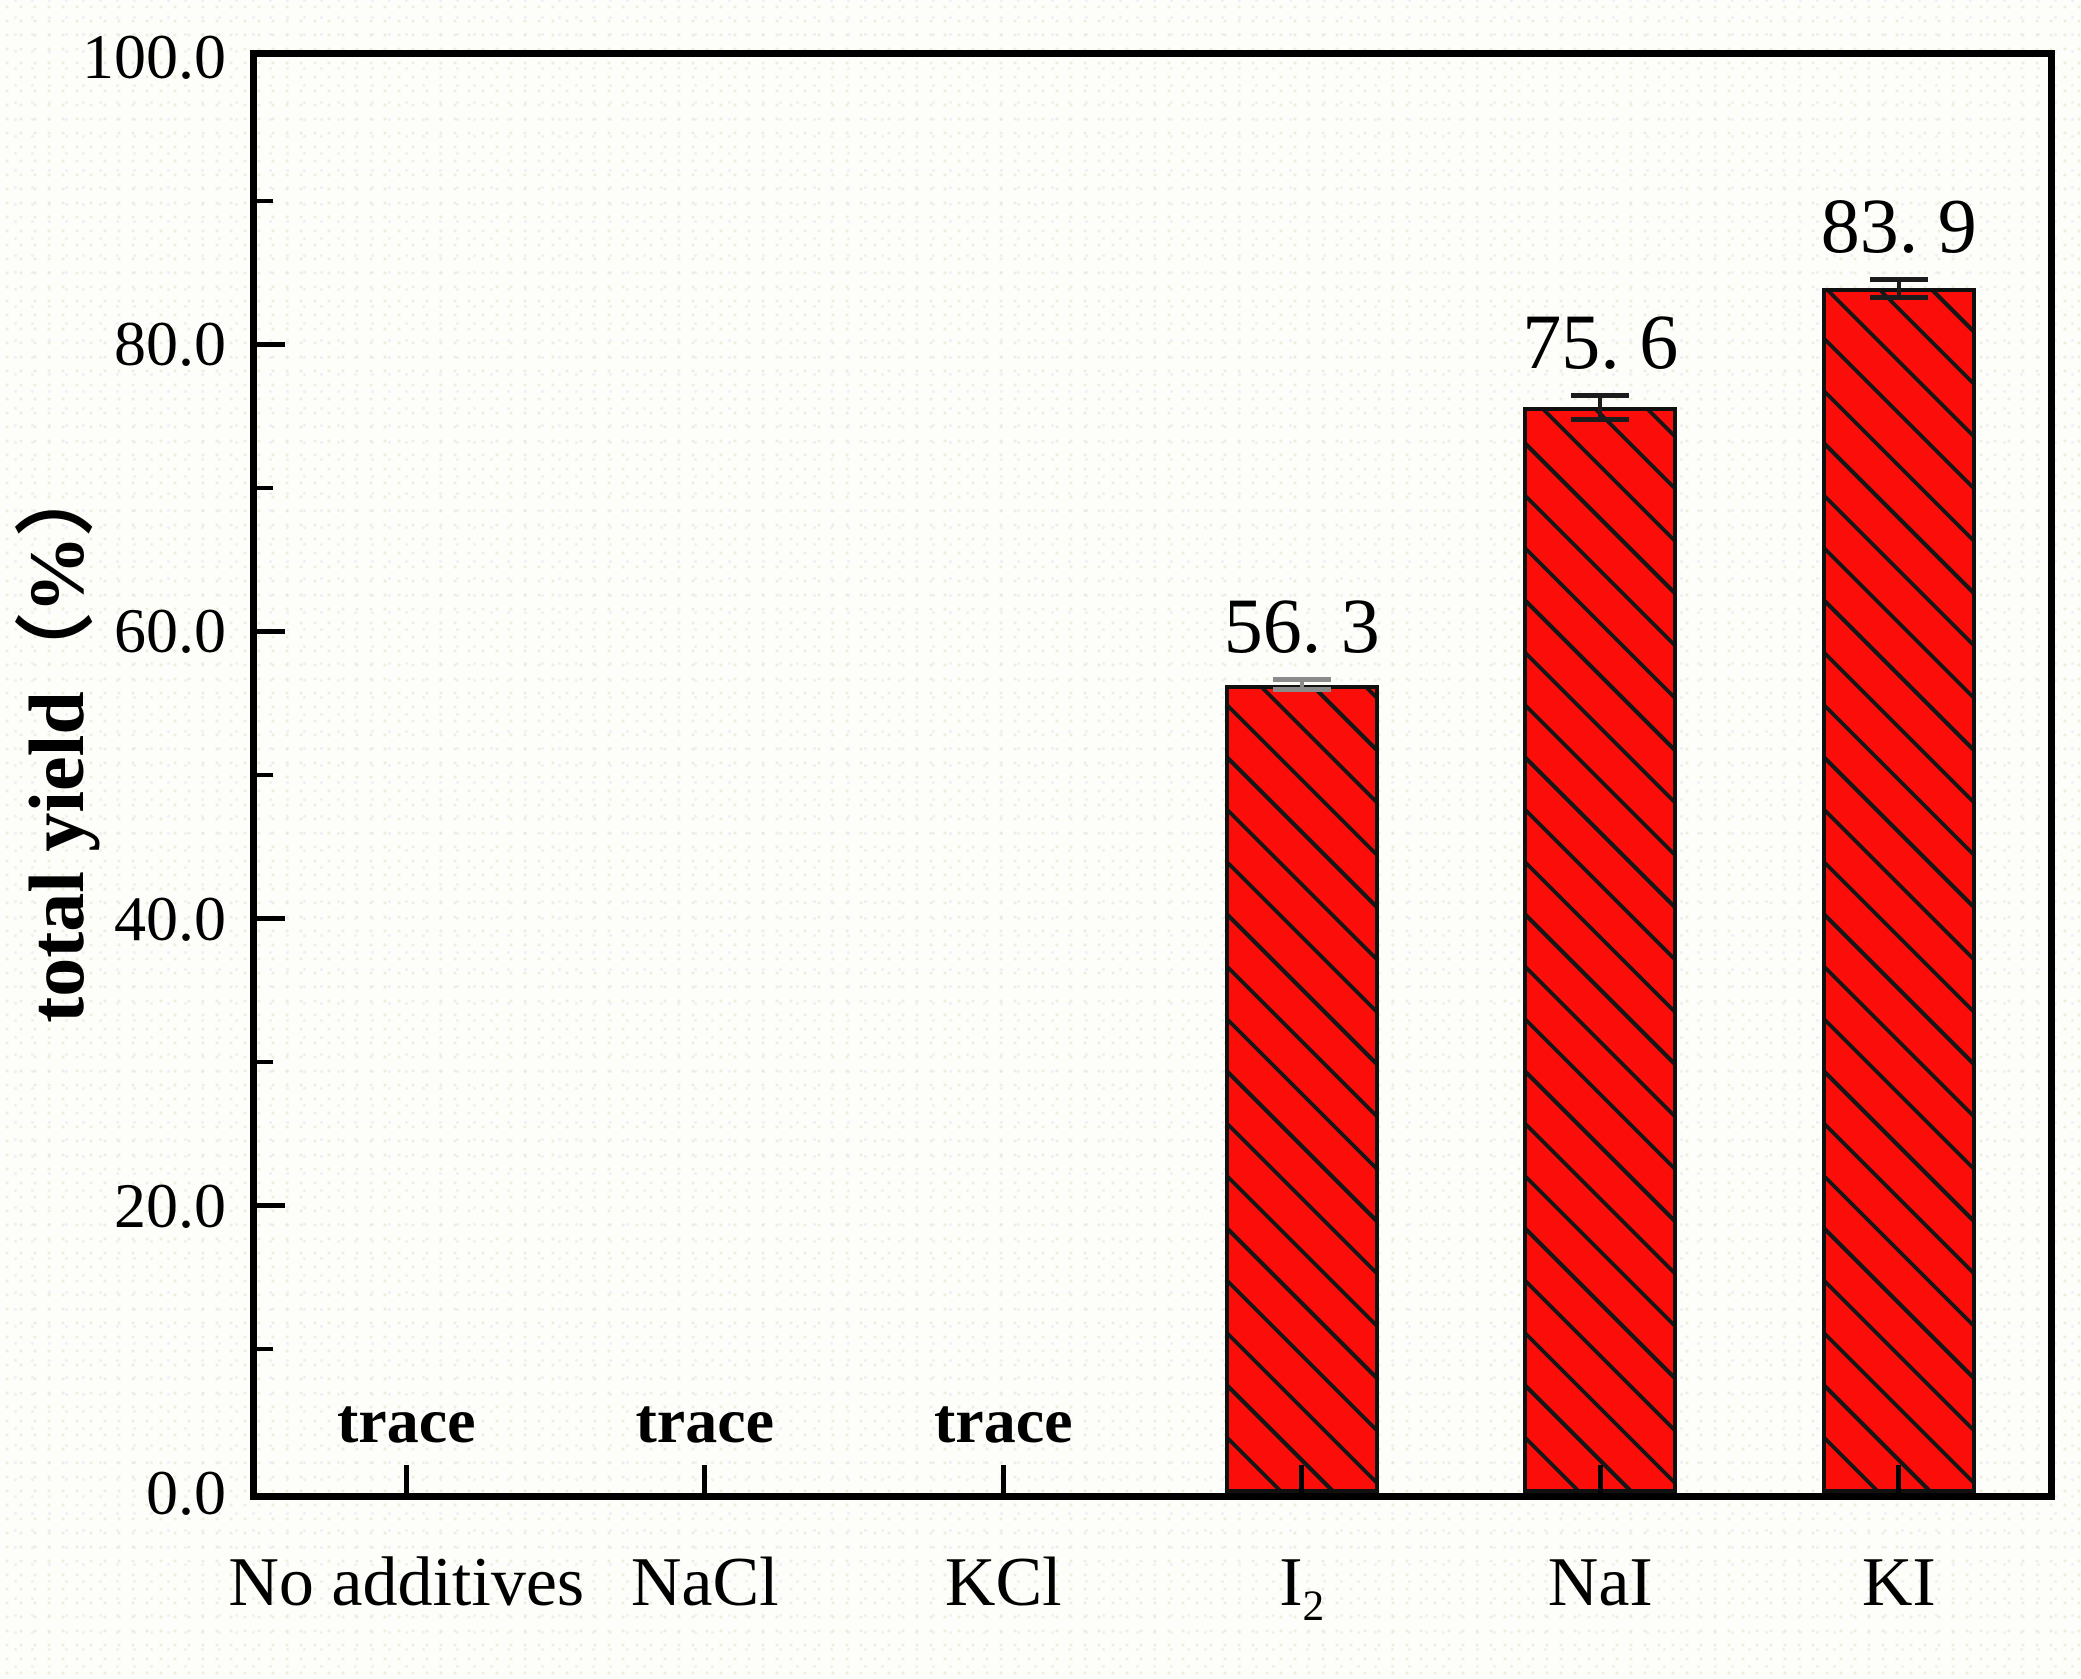  What do you see at coordinates (186, 1492) in the screenshot?
I see `y-tick-label: 0.0` at bounding box center [186, 1492].